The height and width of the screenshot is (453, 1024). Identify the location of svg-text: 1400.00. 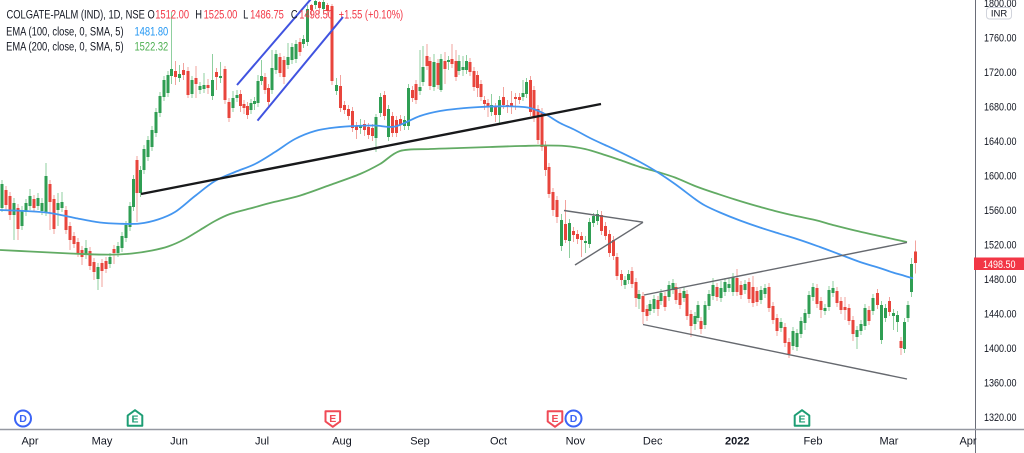
(1000, 349).